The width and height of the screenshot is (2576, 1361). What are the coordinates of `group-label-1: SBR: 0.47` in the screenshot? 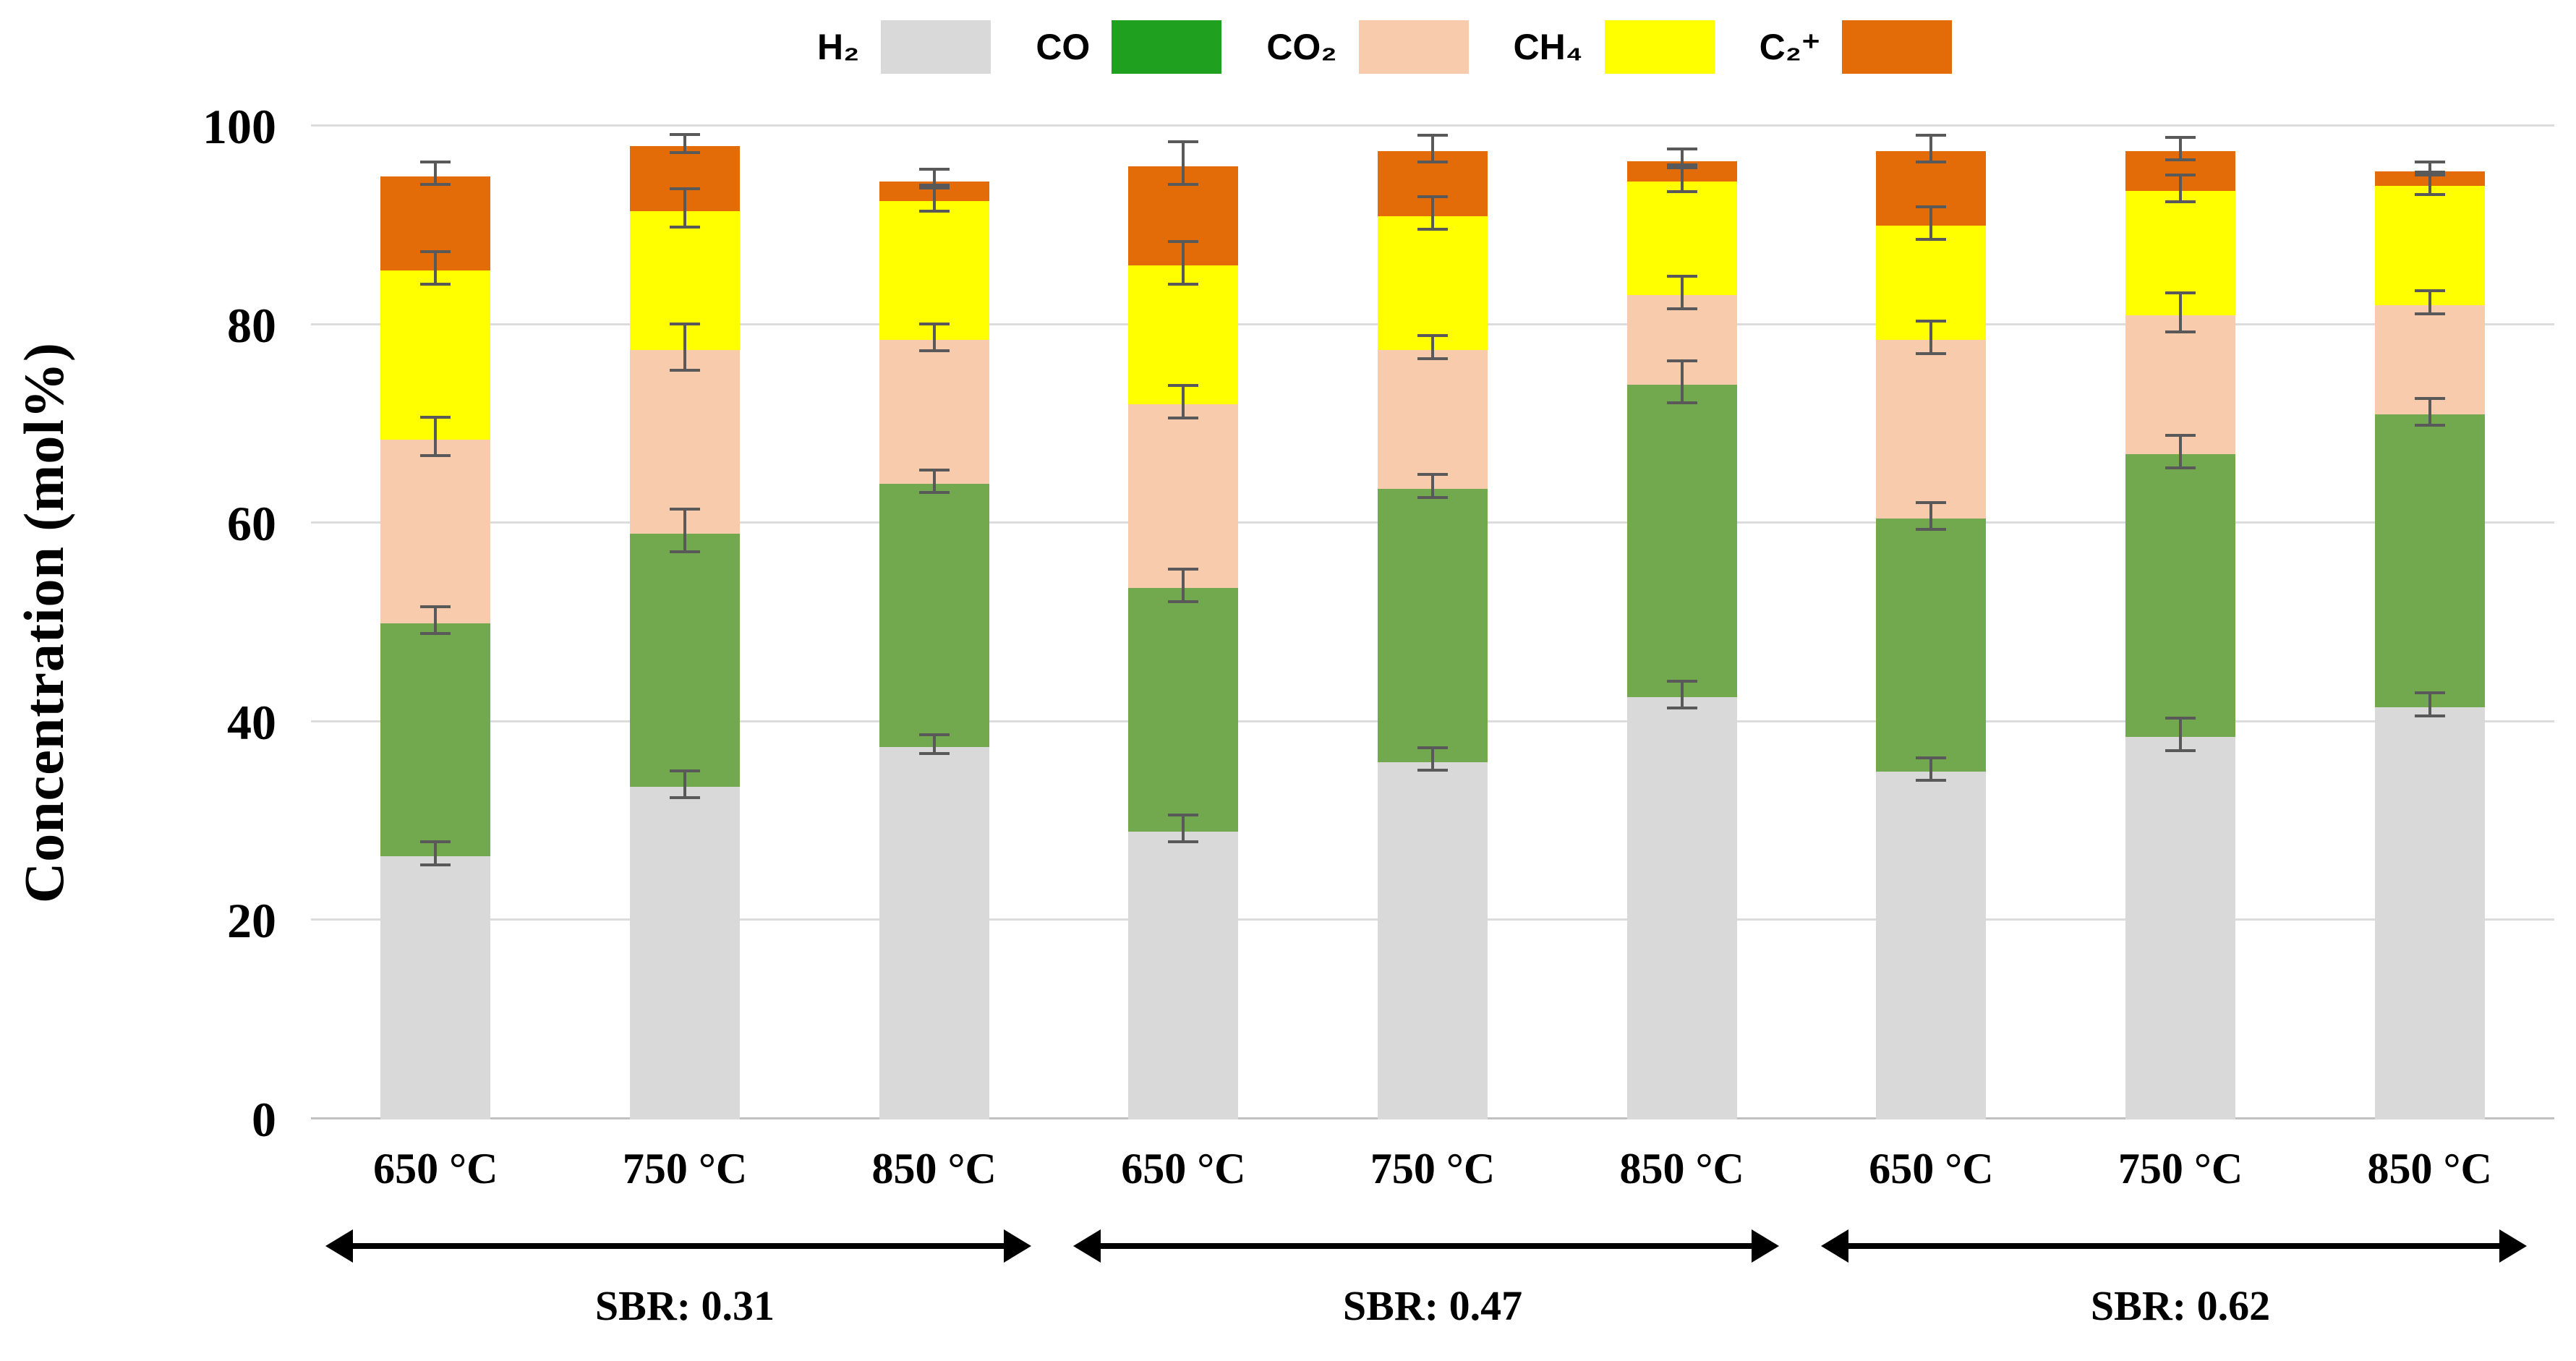 It's located at (1432, 1306).